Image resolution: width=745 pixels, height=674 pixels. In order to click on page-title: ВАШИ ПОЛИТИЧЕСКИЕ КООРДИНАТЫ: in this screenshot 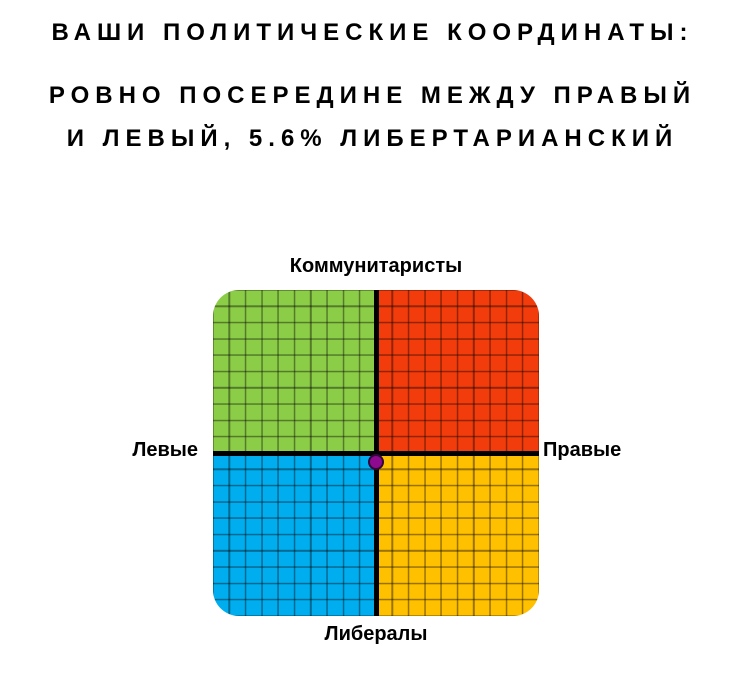, I will do `click(372, 32)`.